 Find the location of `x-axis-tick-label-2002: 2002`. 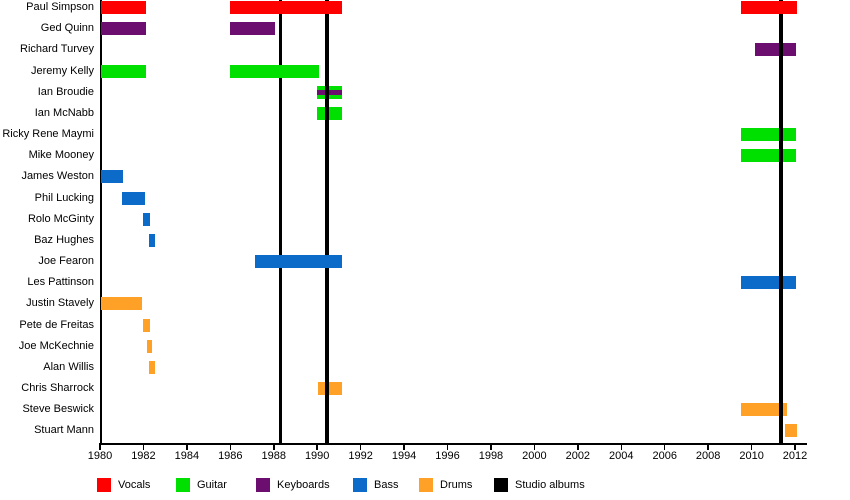

x-axis-tick-label-2002: 2002 is located at coordinates (578, 456).